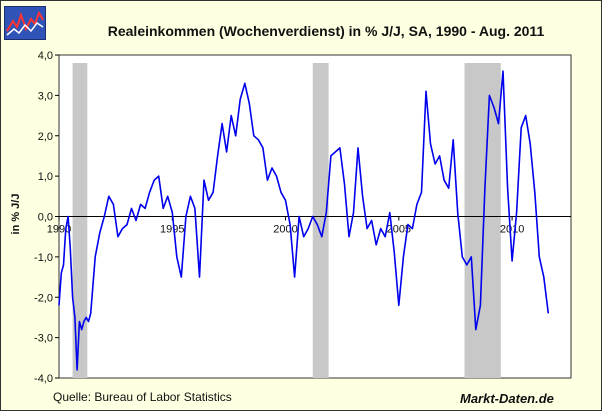  I want to click on y-tick-label-7: 3,0, so click(45, 96).